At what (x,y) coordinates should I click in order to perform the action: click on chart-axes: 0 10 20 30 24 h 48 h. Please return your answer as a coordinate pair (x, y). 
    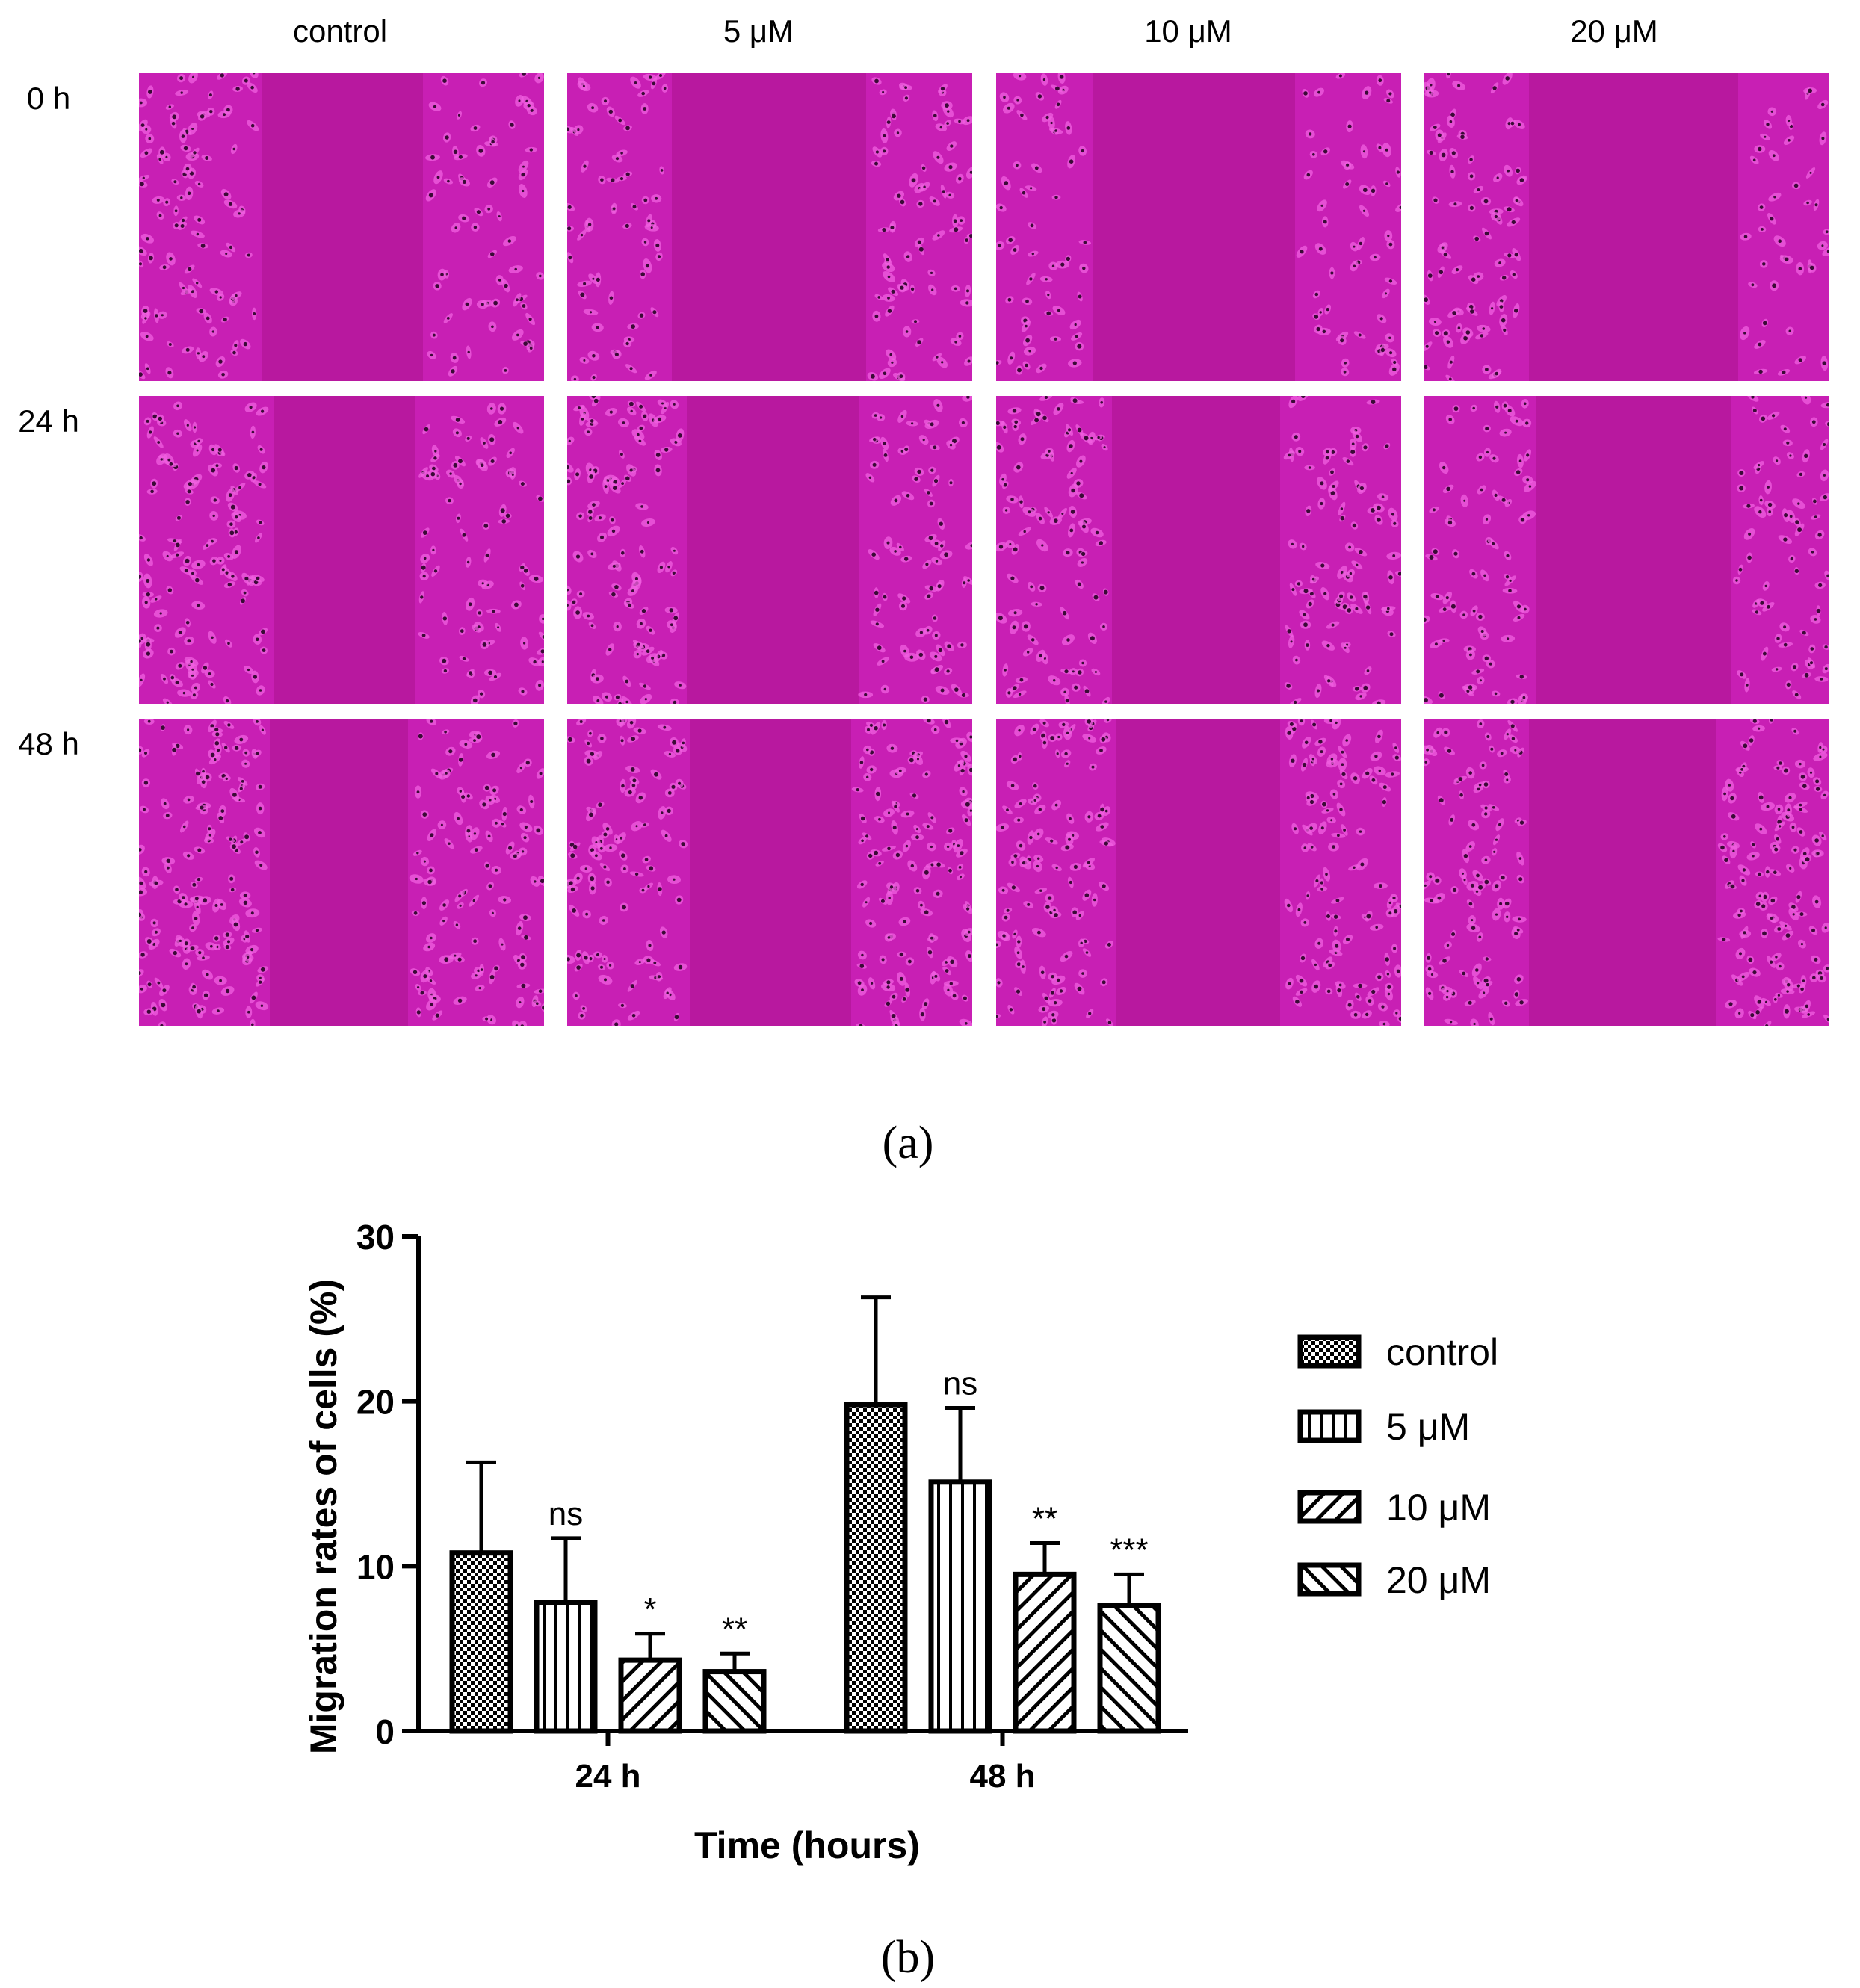
    Looking at the image, I should click on (772, 1506).